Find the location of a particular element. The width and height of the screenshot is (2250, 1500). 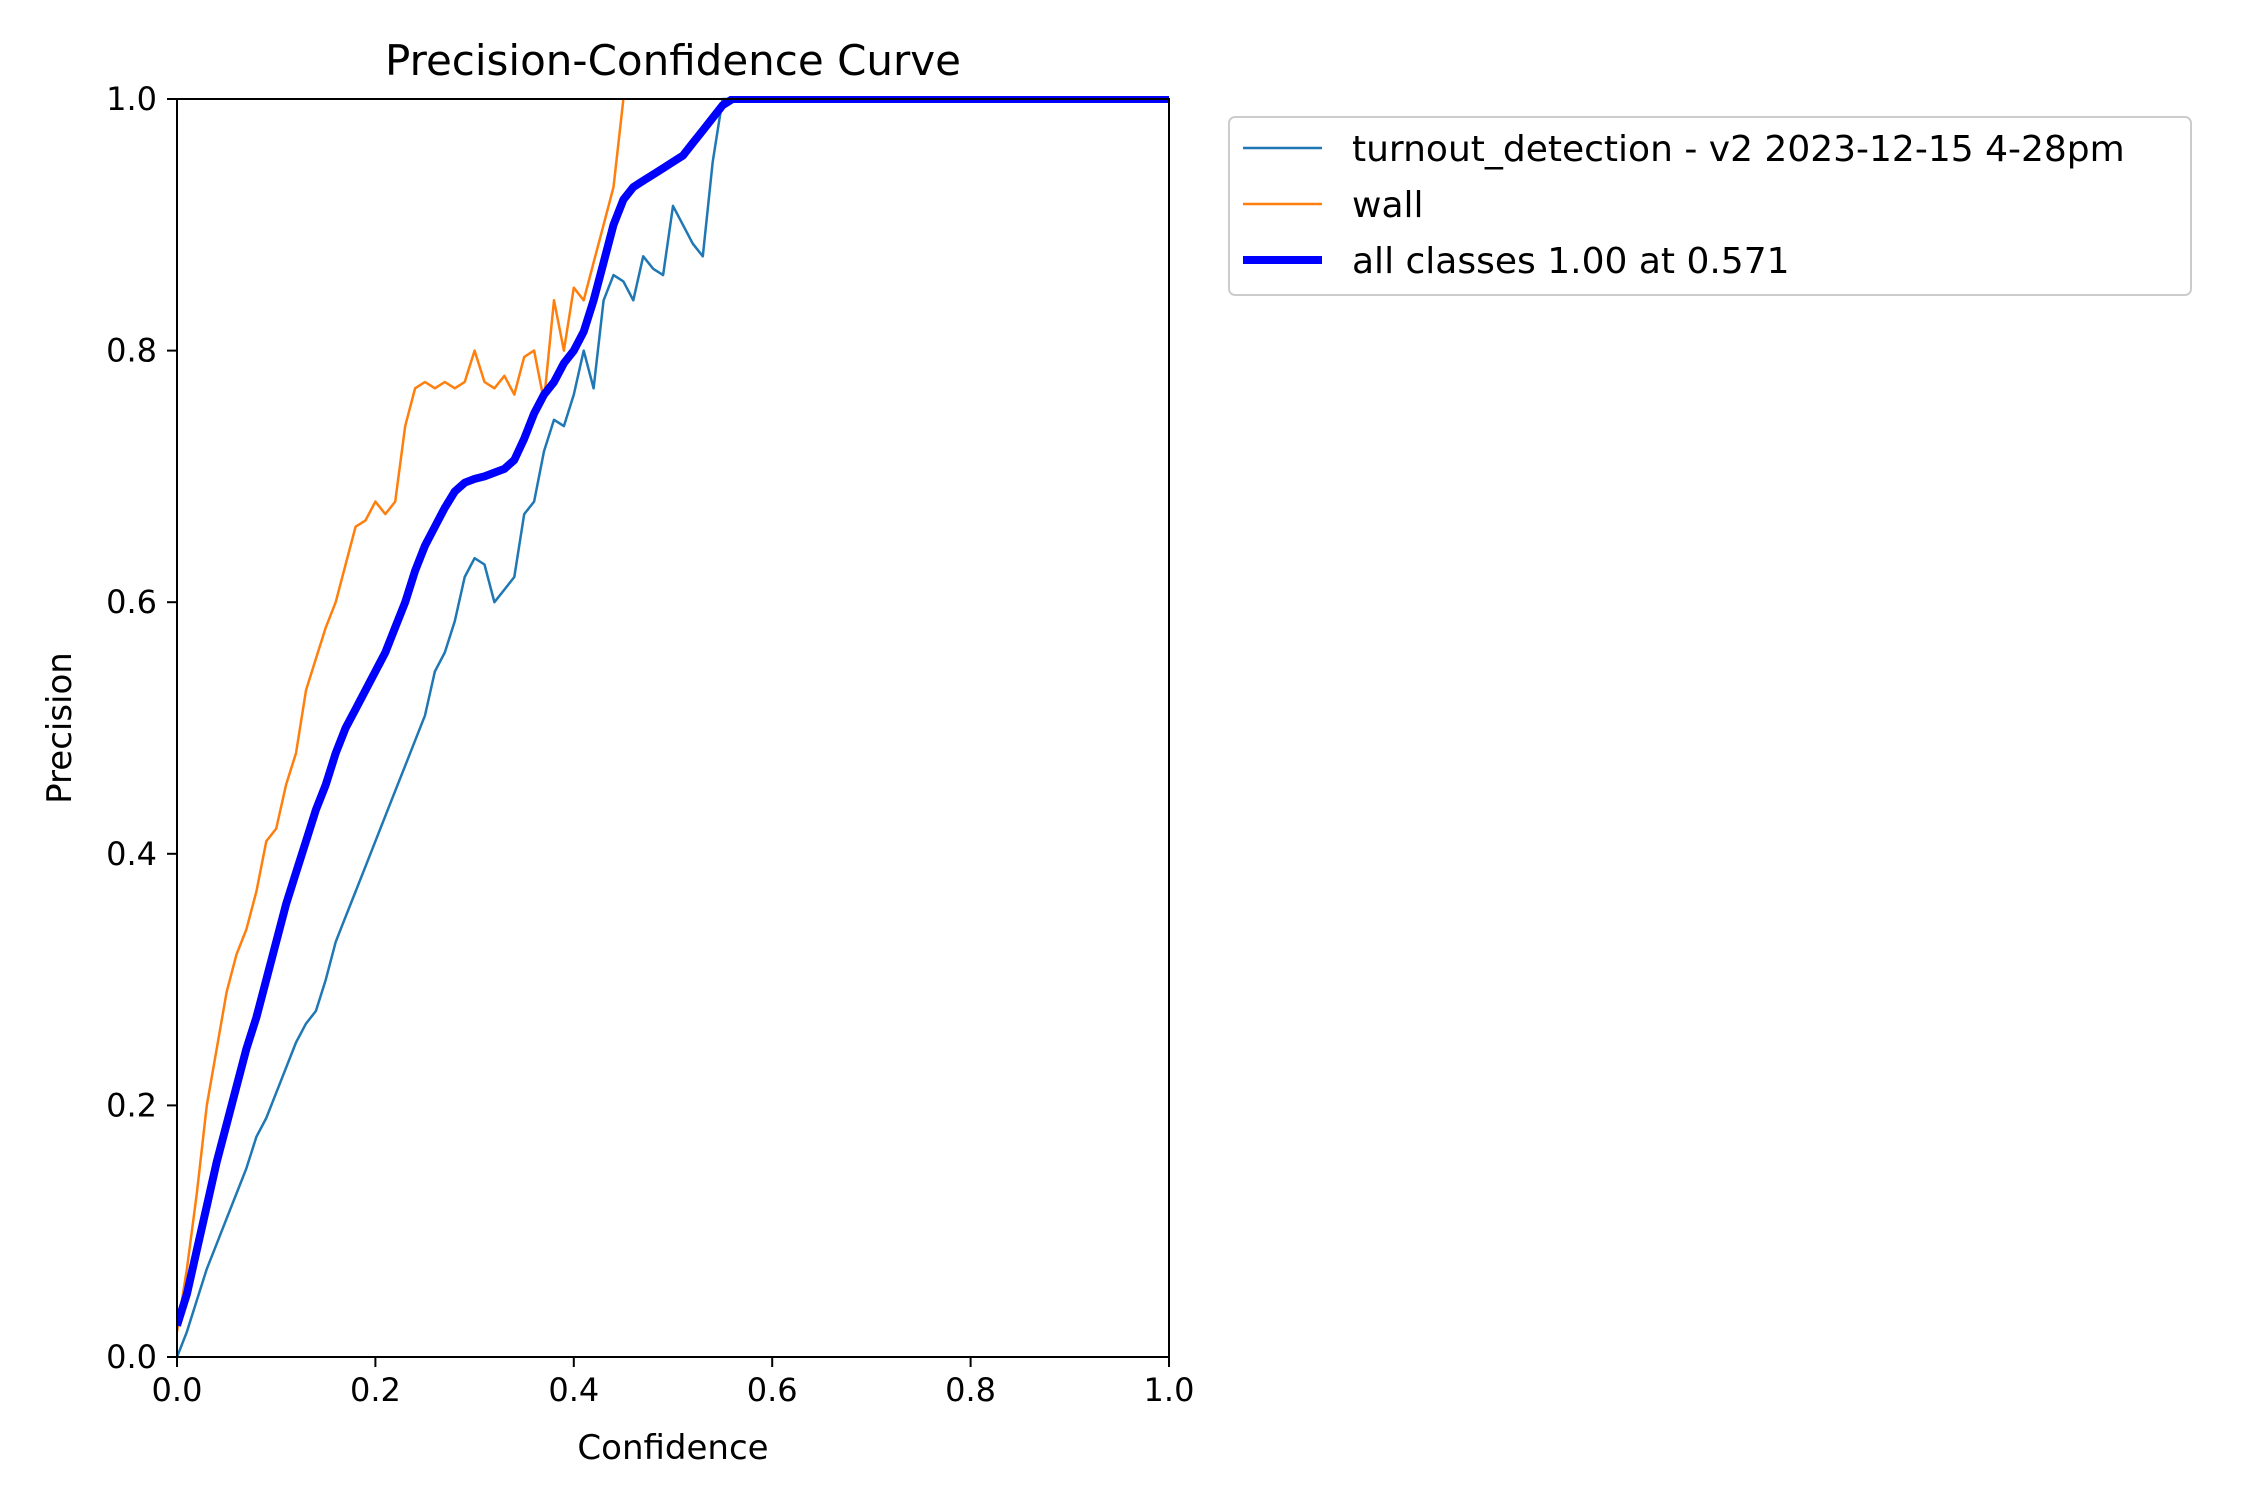

x-axis-title: Confidence is located at coordinates (672, 1448).